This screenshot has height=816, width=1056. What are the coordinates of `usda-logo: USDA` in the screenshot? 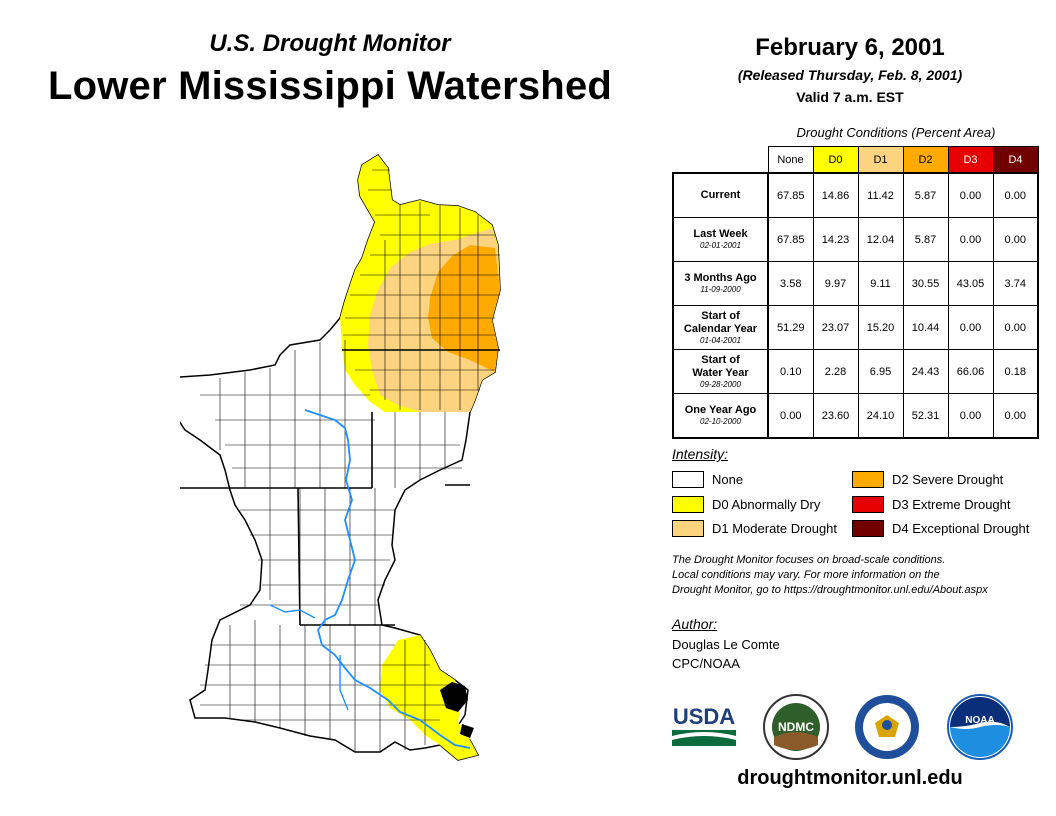 It's located at (704, 725).